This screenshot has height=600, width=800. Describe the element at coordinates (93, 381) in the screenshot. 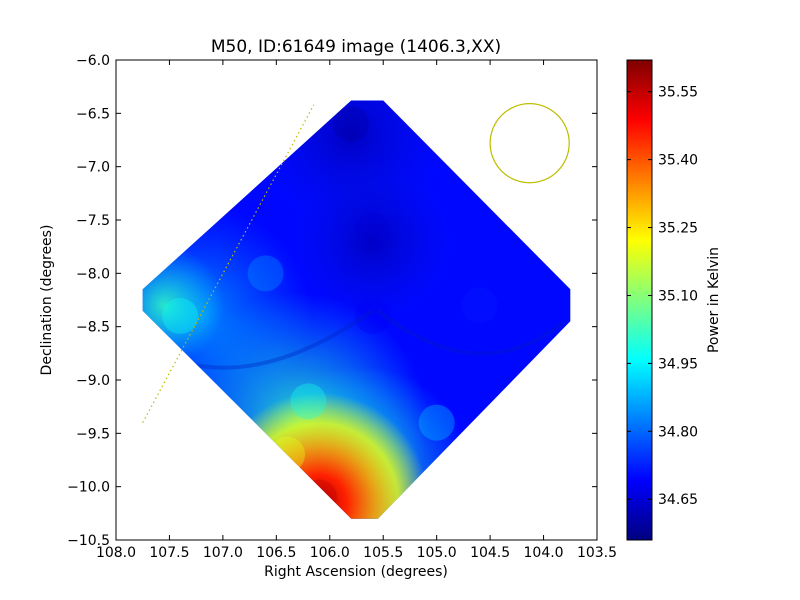

I see `y-tick-label: −9.0` at that location.